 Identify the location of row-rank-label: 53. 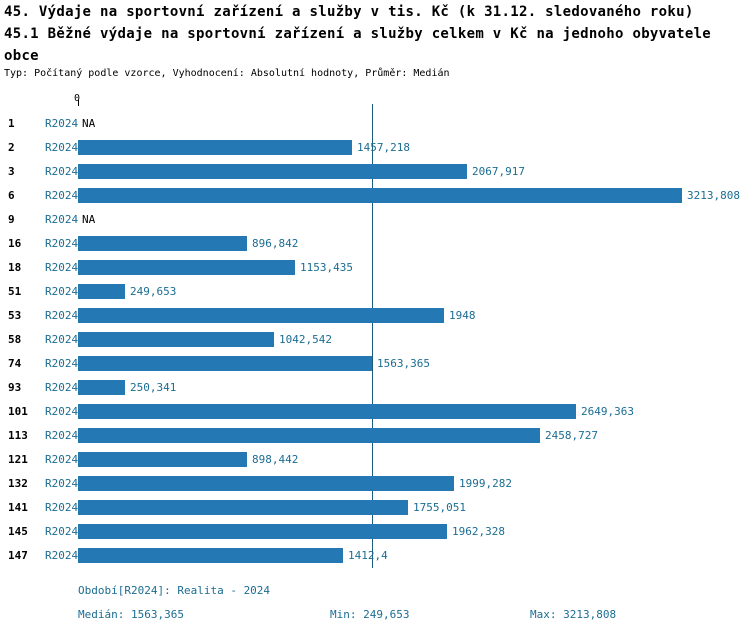
(15, 315).